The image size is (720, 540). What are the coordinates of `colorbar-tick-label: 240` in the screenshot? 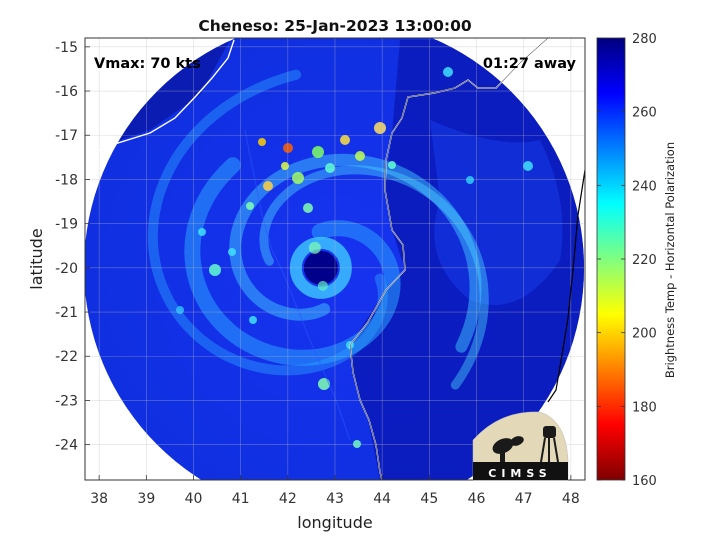 It's located at (644, 186).